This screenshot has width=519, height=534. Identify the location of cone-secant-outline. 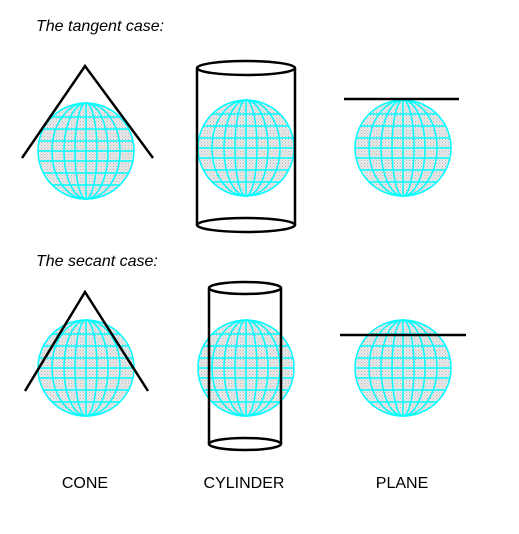
(86, 340).